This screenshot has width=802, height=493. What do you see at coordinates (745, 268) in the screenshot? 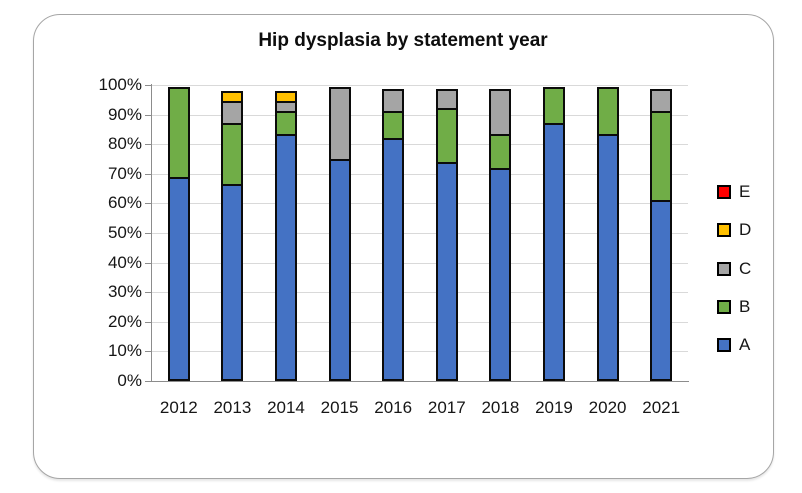
I see `legend-label-C: C` at bounding box center [745, 268].